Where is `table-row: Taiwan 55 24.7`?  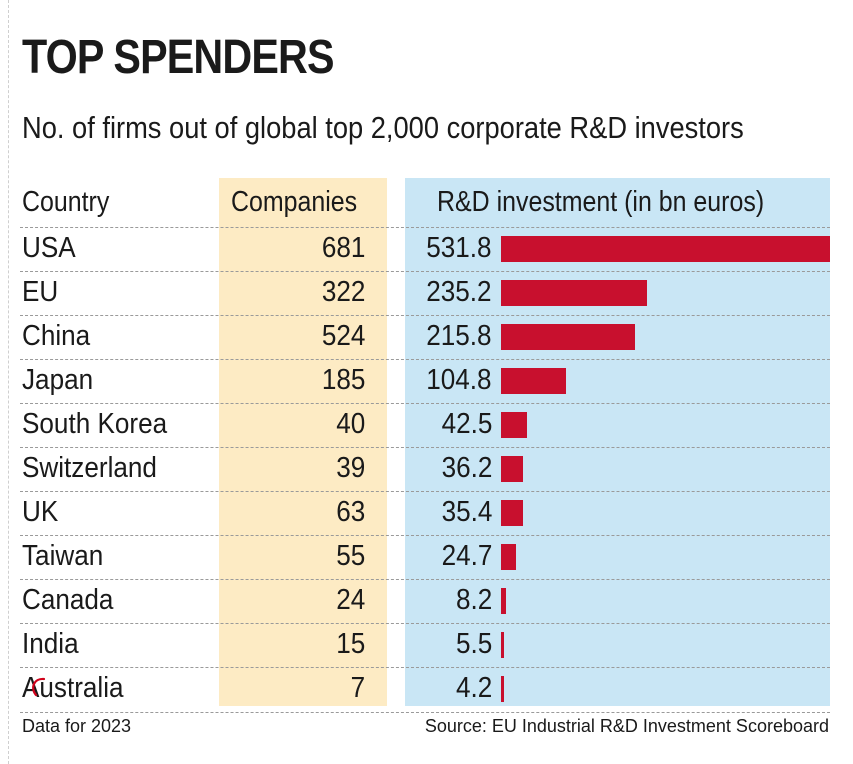
table-row: Taiwan 55 24.7 is located at coordinates (425, 557).